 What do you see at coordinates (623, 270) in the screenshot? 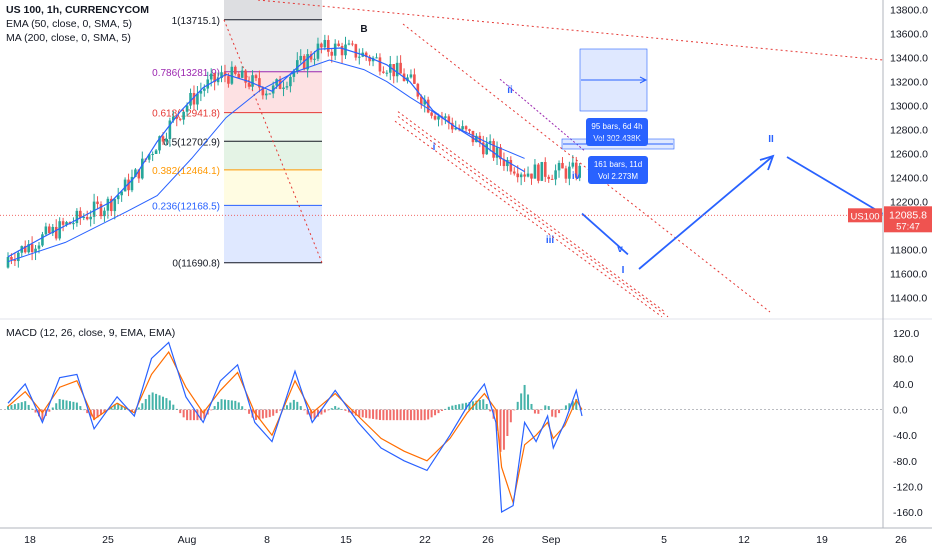
I see `wave-label: I` at bounding box center [623, 270].